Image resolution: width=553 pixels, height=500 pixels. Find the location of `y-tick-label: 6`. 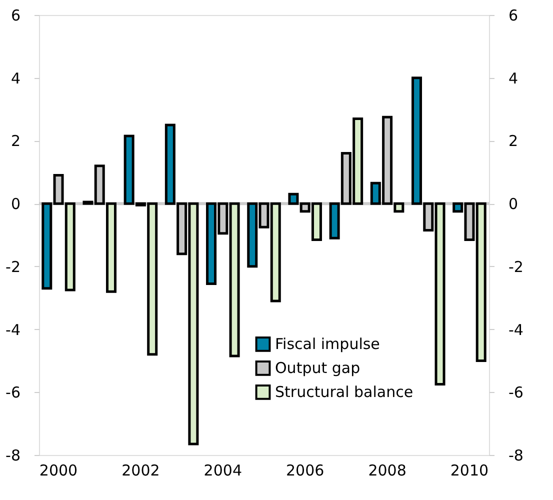

y-tick-label: 6 is located at coordinates (15, 15).